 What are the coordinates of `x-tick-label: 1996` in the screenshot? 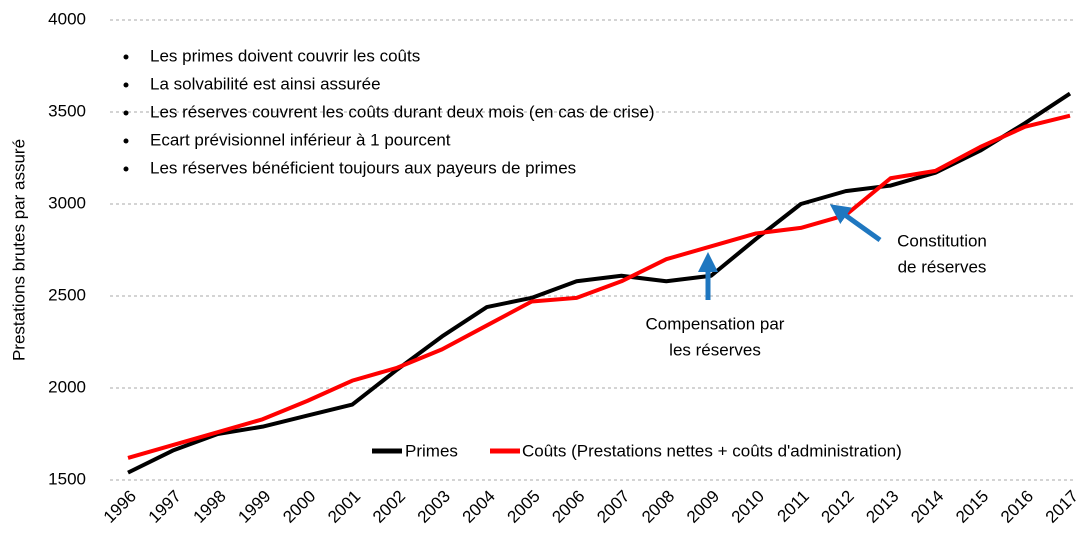 It's located at (120, 507).